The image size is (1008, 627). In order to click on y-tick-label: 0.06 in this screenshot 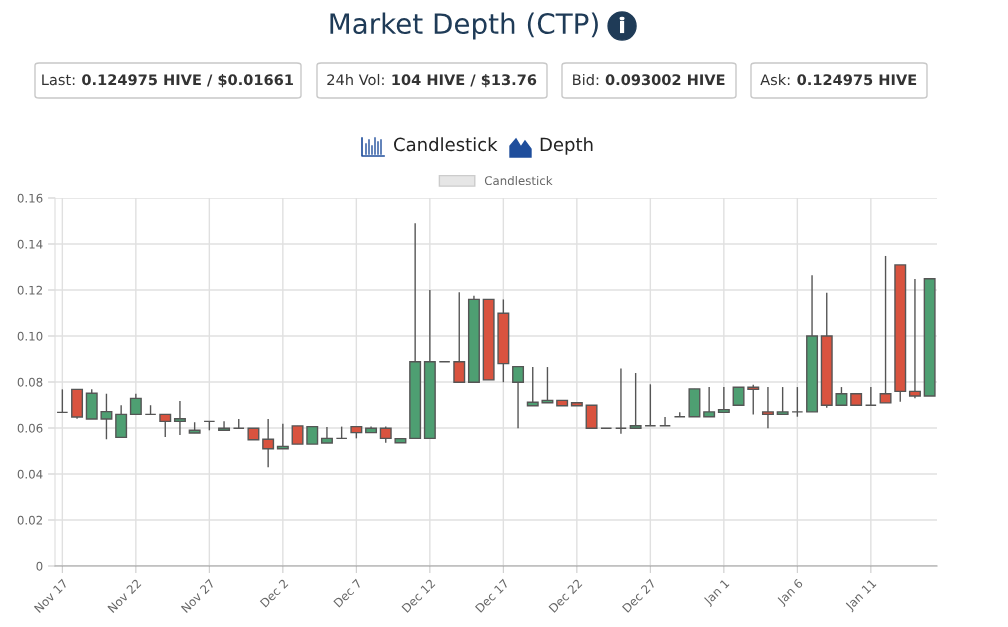, I will do `click(30, 428)`.